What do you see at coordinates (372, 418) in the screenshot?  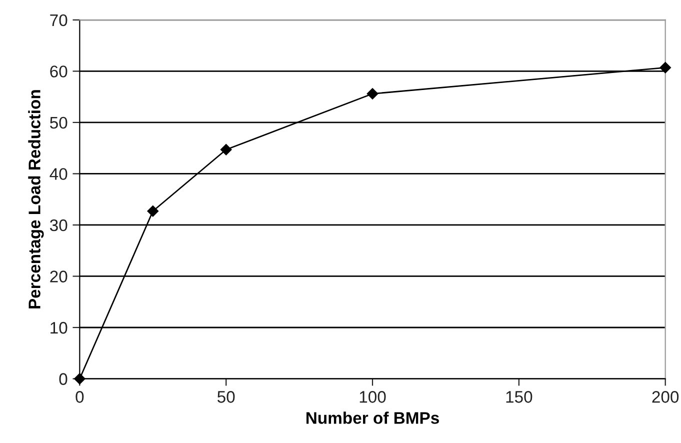 I see `x-axis-title: Number of BMPs` at bounding box center [372, 418].